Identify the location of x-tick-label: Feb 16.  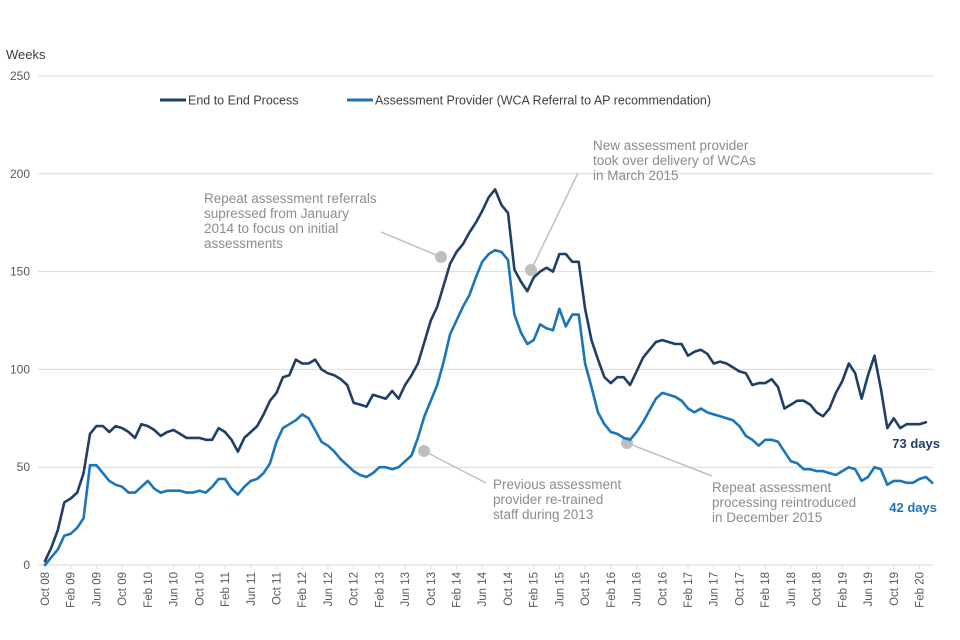
(612, 590).